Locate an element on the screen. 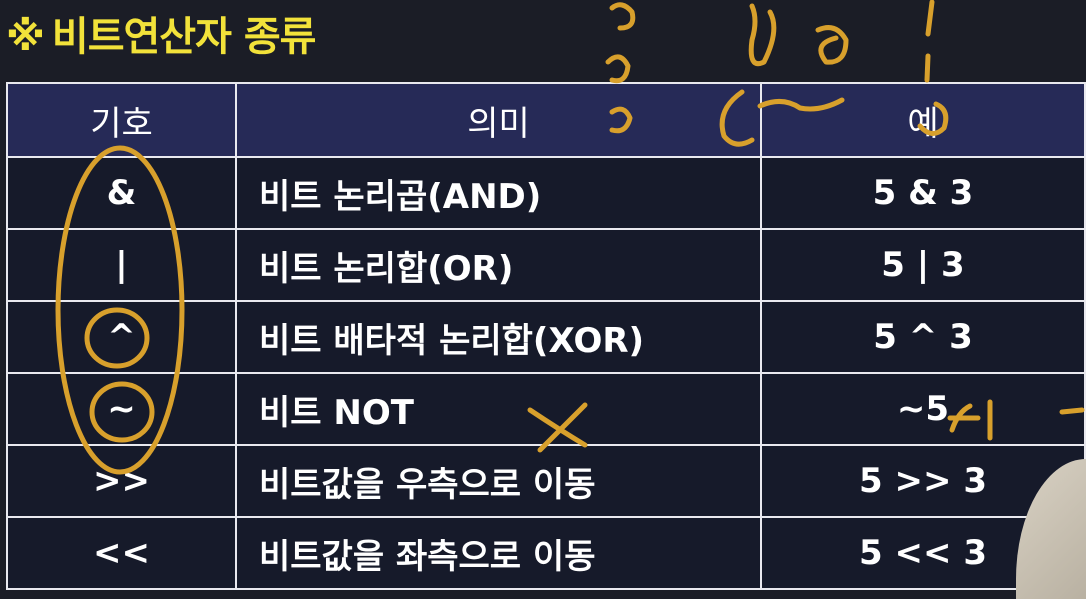 This screenshot has width=1086, height=599. table-row: & 비트 논리곱(AND) 5 & 3 is located at coordinates (546, 193).